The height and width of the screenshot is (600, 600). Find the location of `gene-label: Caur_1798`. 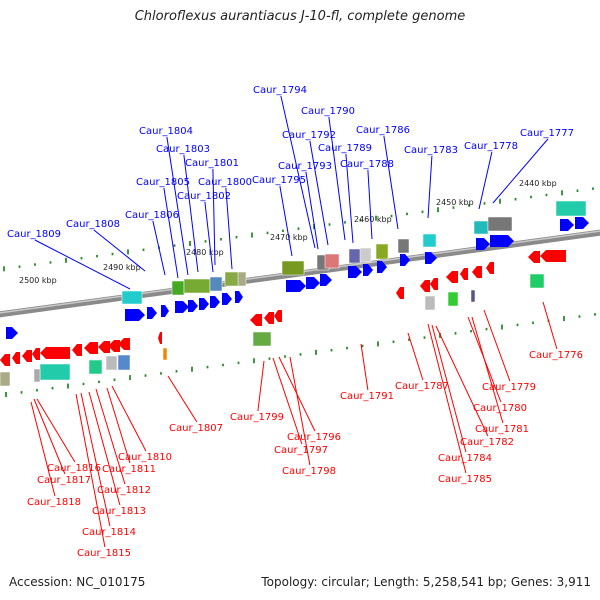

gene-label: Caur_1798 is located at coordinates (309, 471).